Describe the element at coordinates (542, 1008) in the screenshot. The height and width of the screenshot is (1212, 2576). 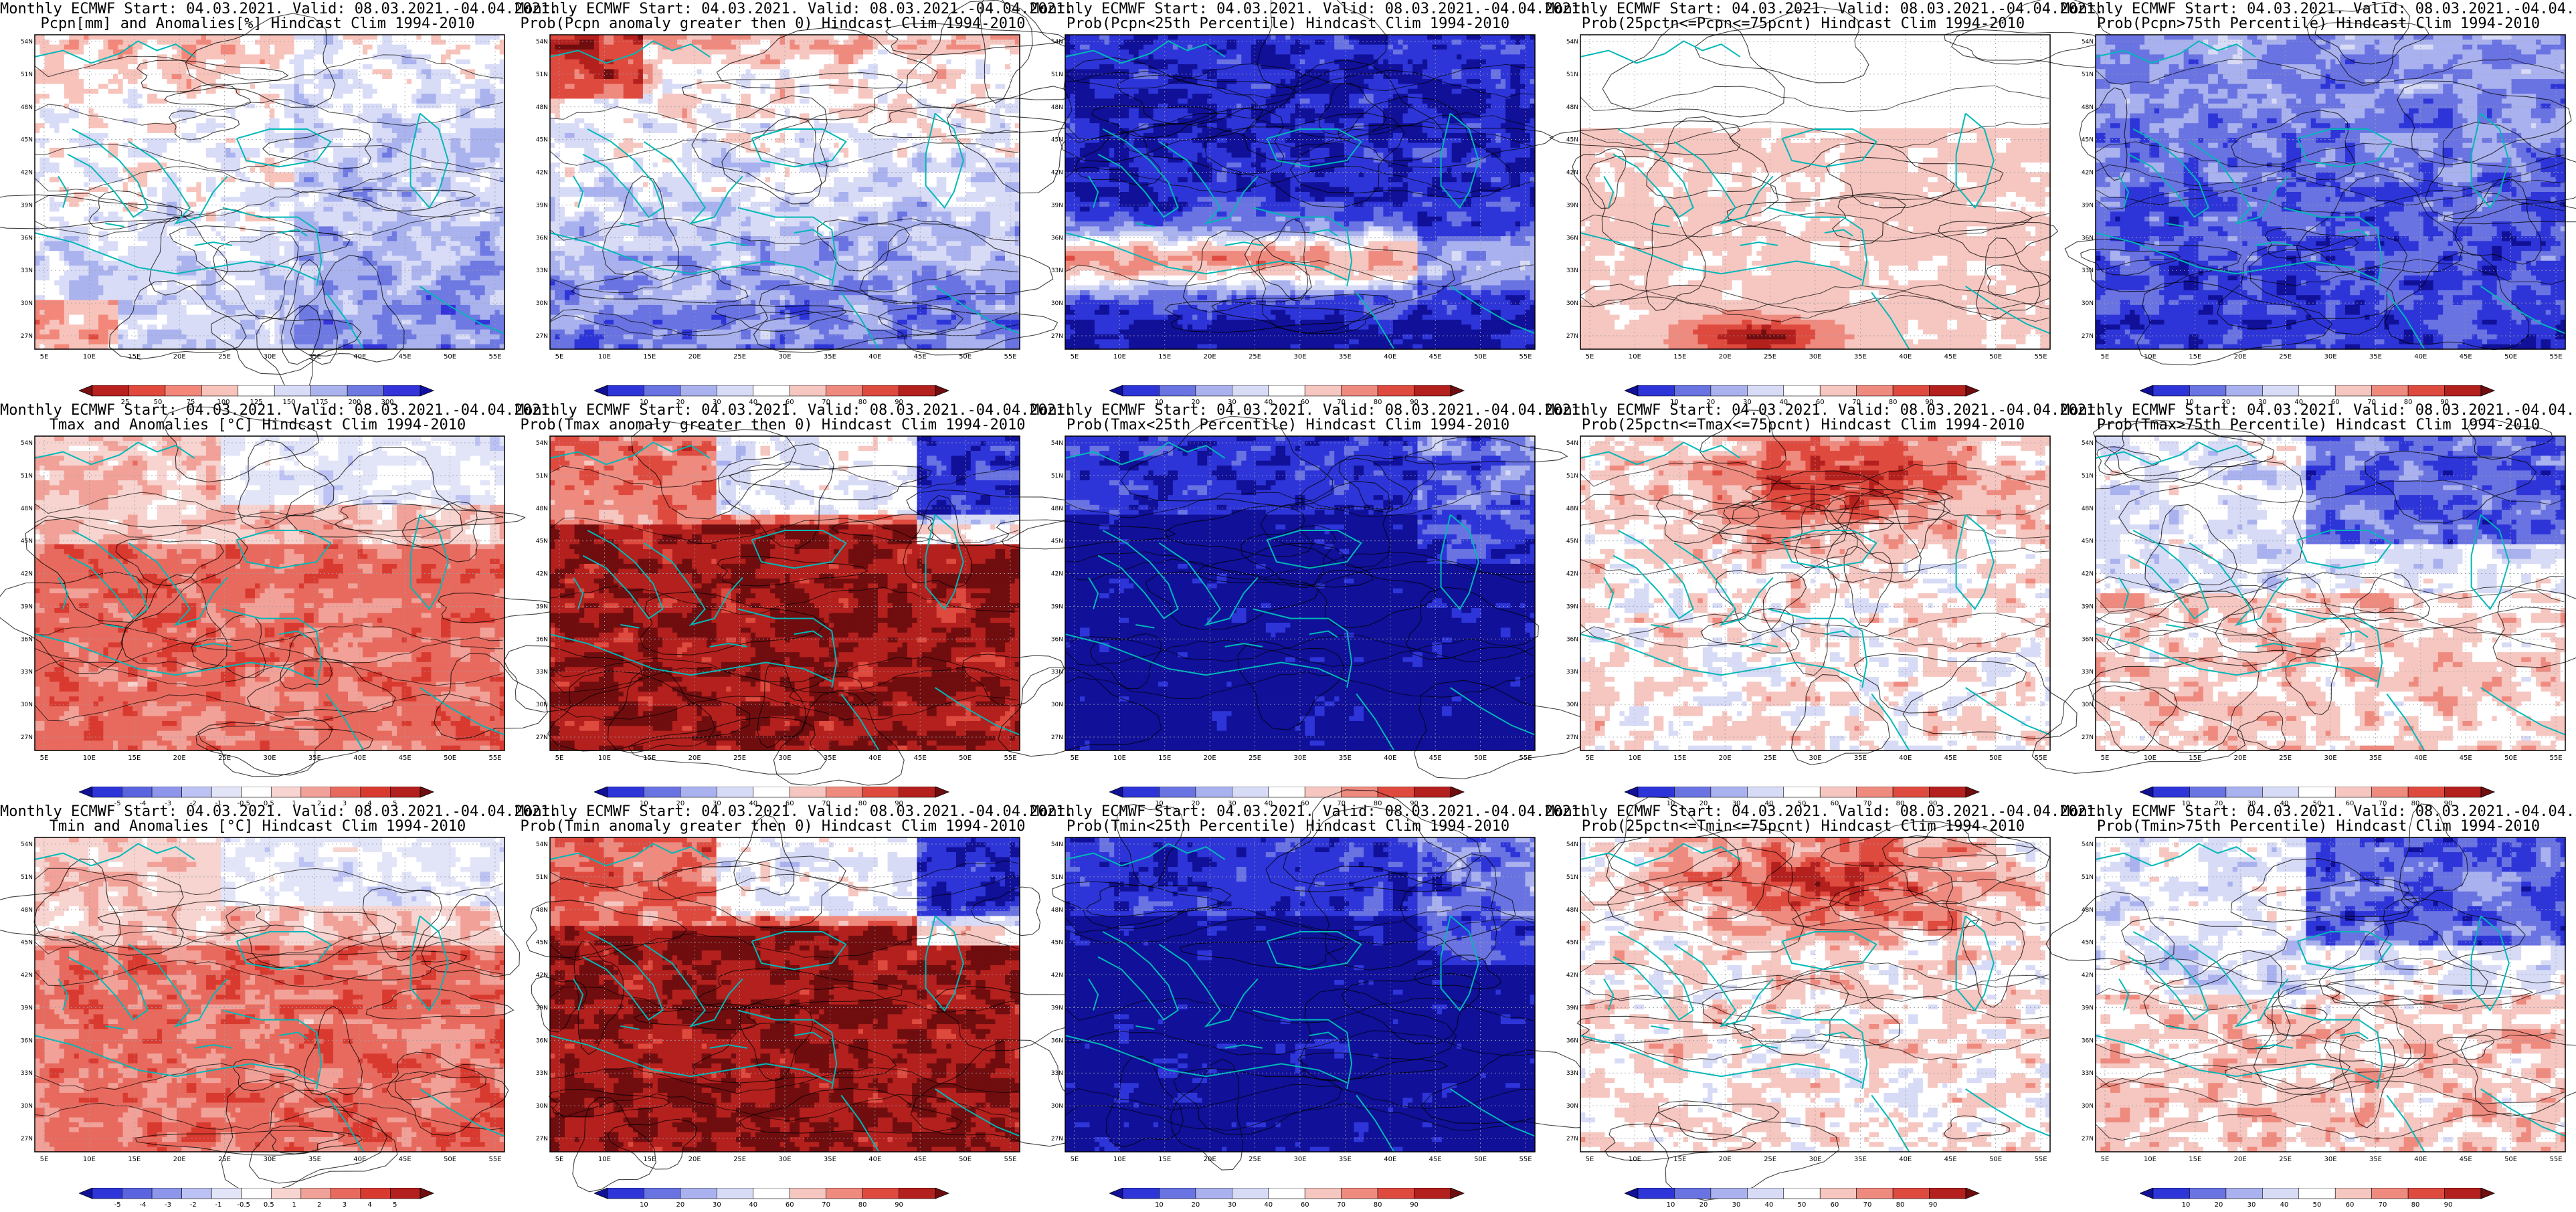
I see `lat-tick-label: 39N` at that location.